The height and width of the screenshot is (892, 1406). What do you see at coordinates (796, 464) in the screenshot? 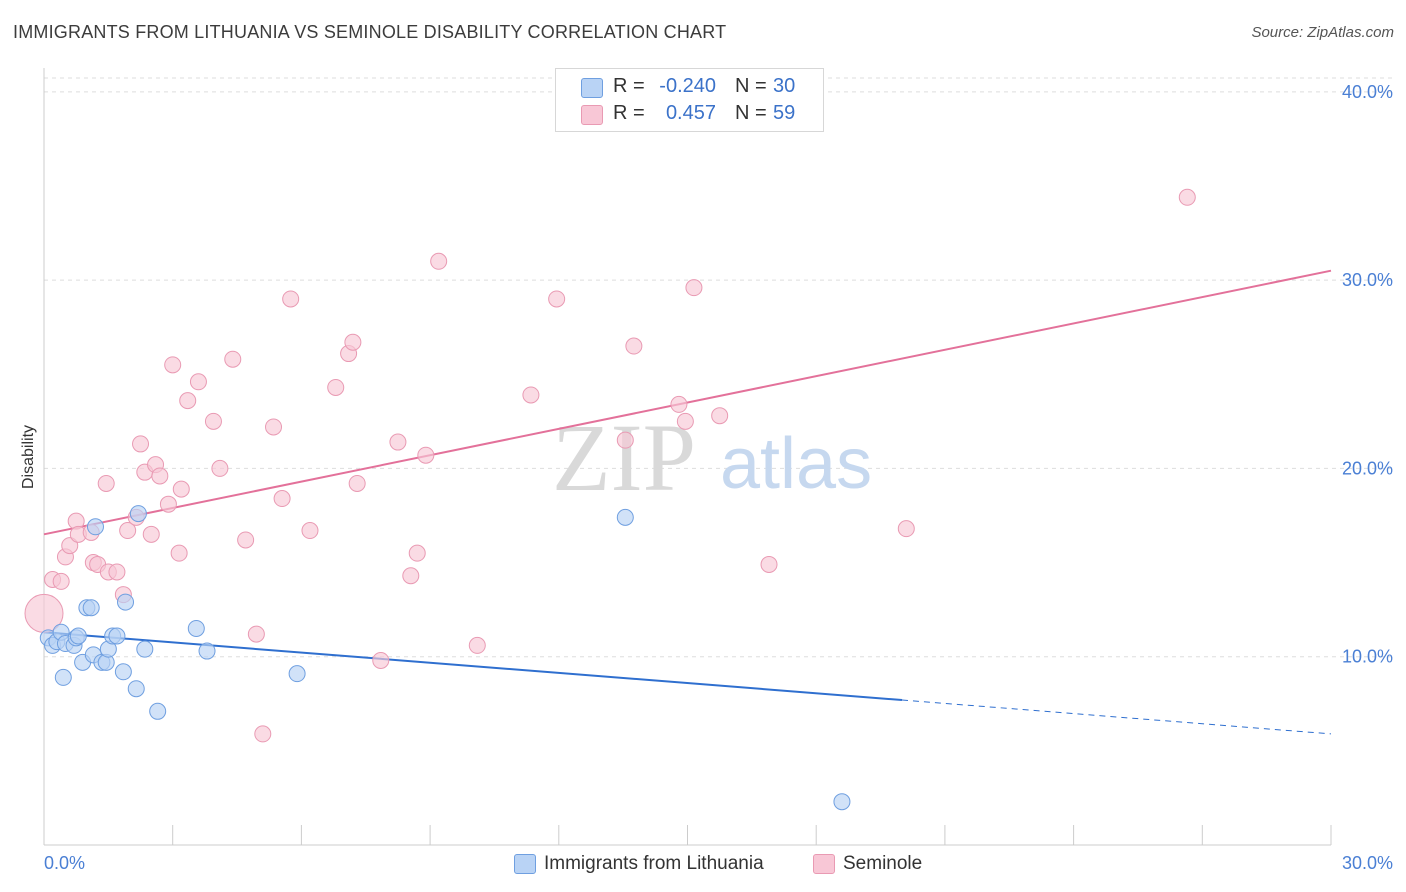
I see `watermark-atlas: atlas` at bounding box center [796, 464].